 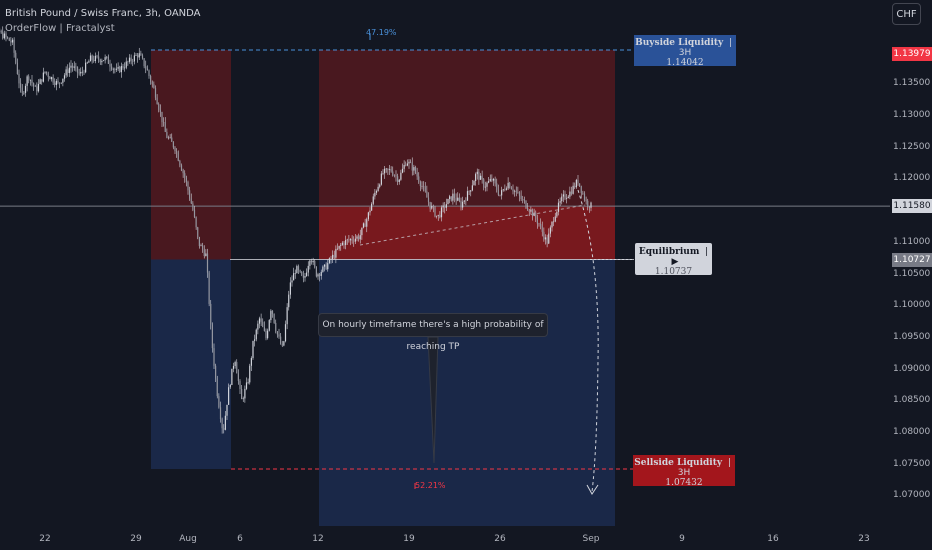 I want to click on trend-line, so click(x=472, y=225).